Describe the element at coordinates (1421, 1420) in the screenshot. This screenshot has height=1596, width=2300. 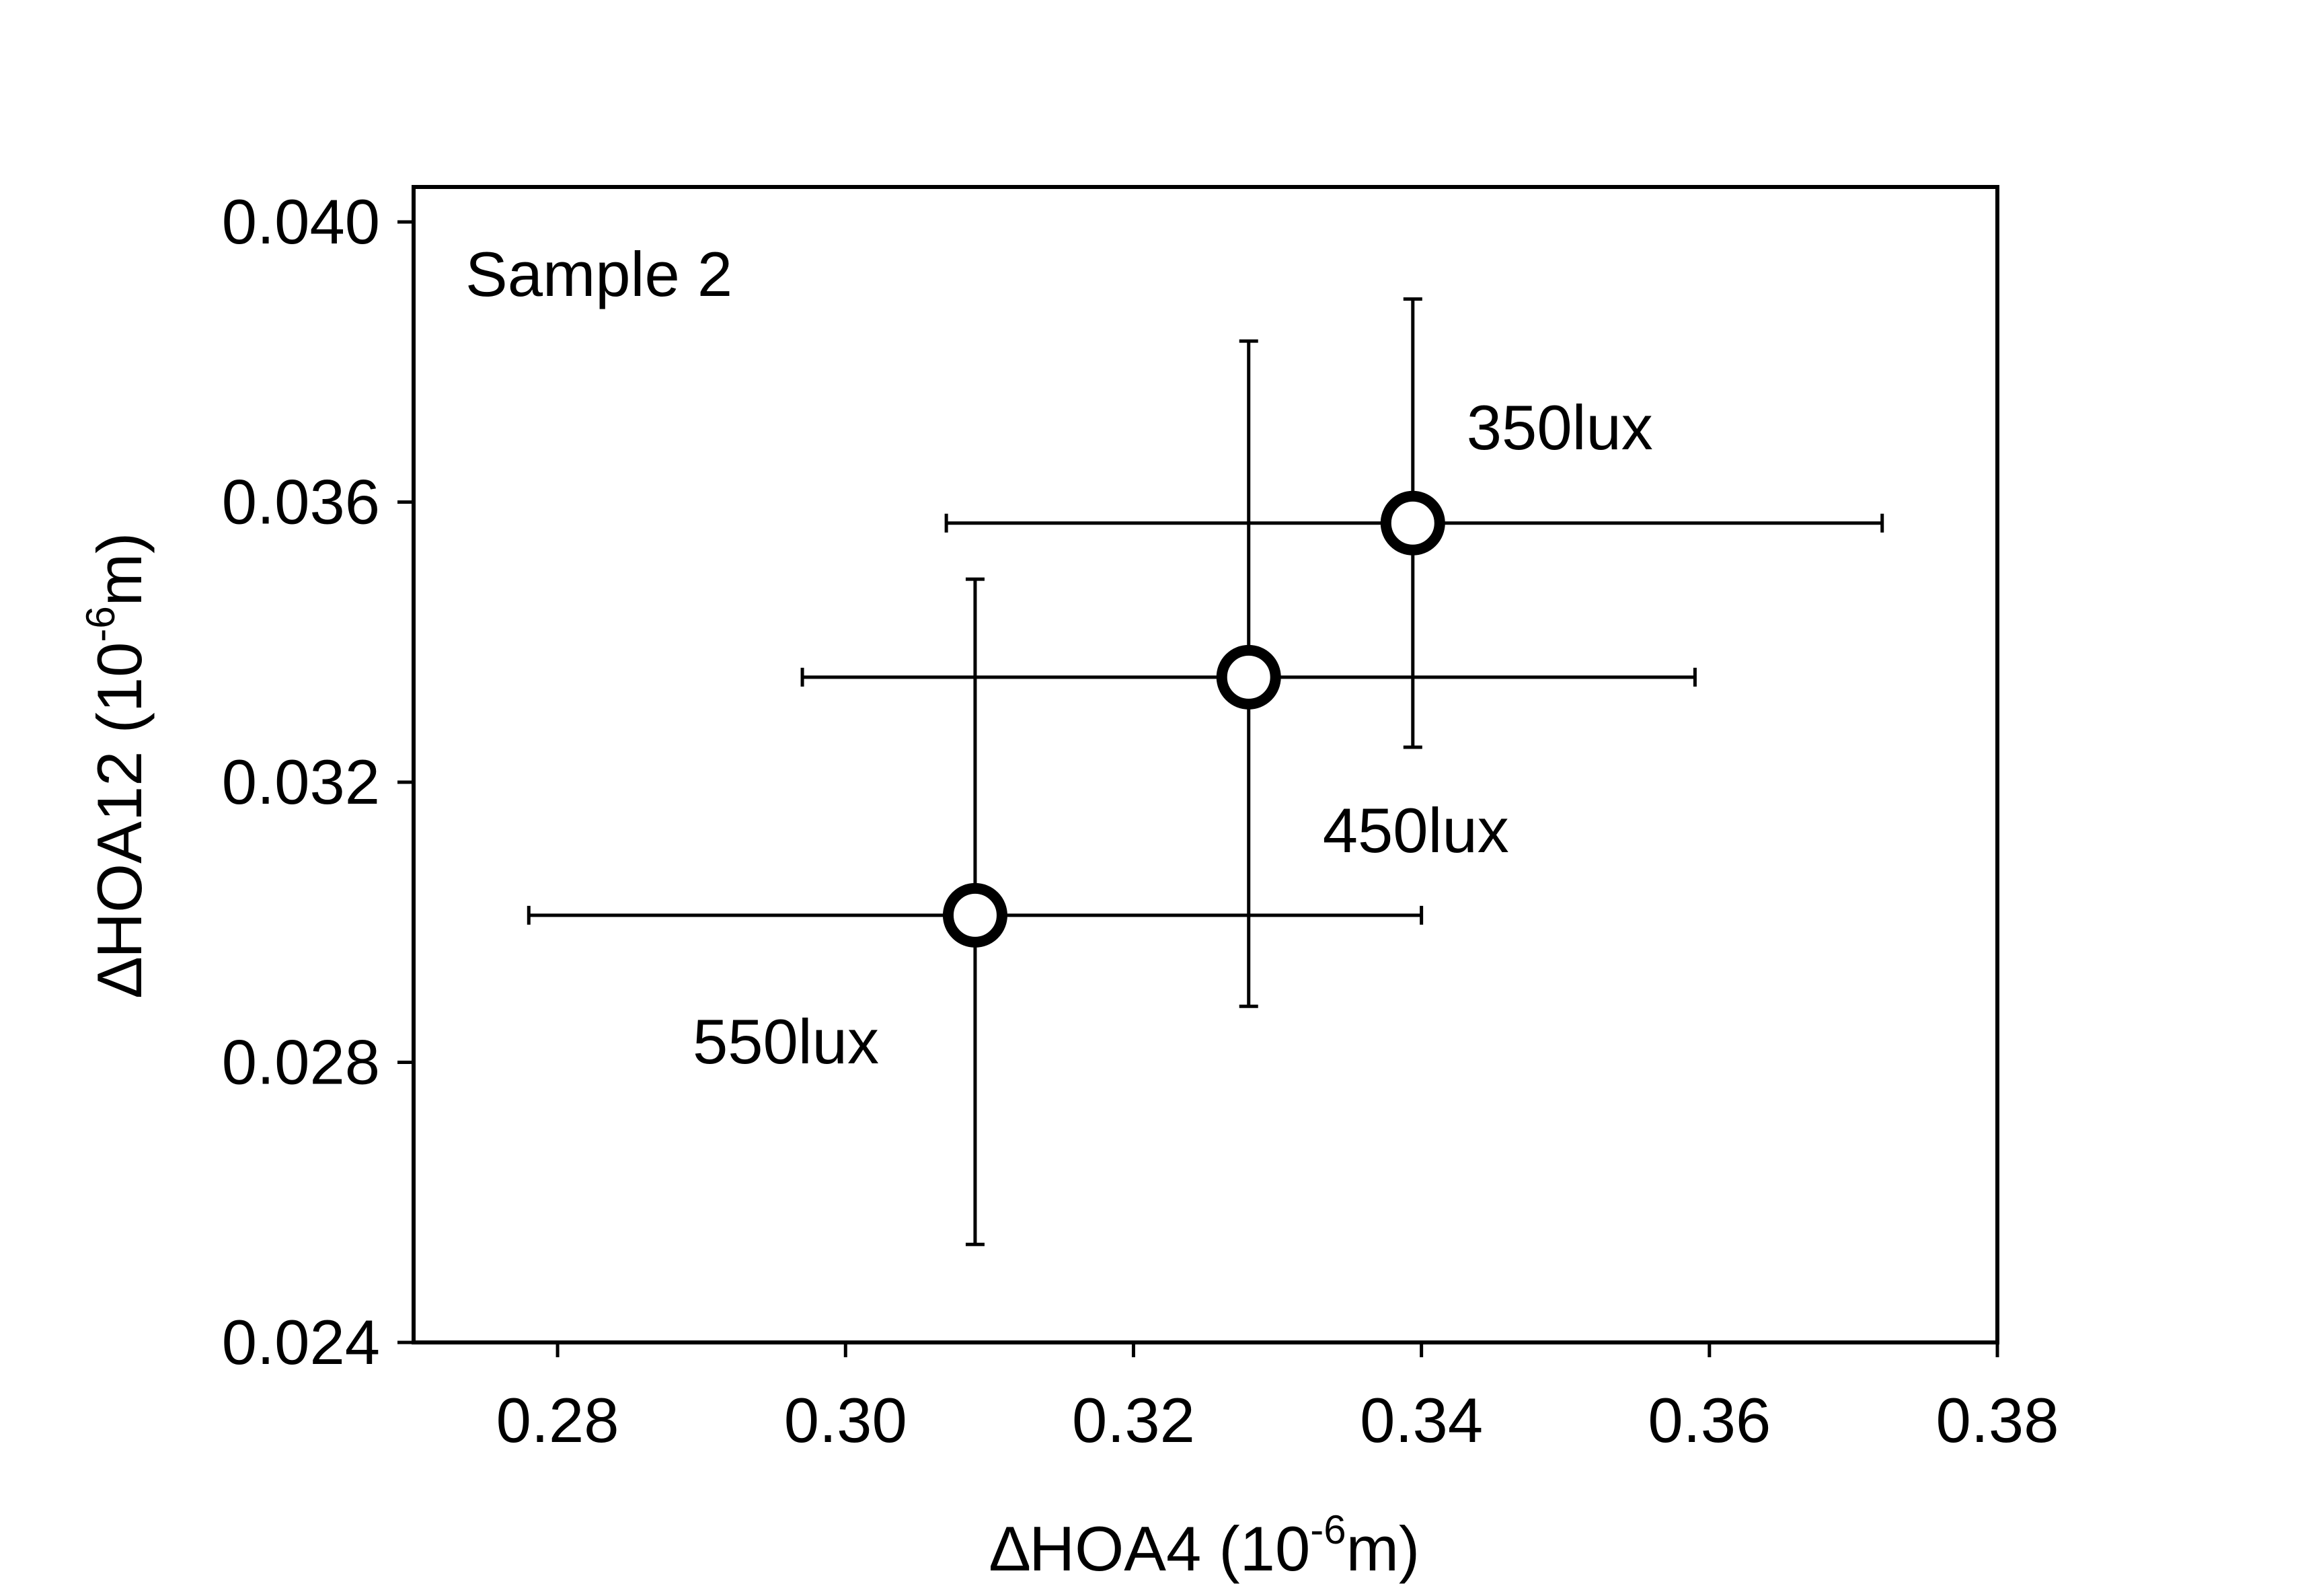
I see `x-tick-label: 0.34` at that location.